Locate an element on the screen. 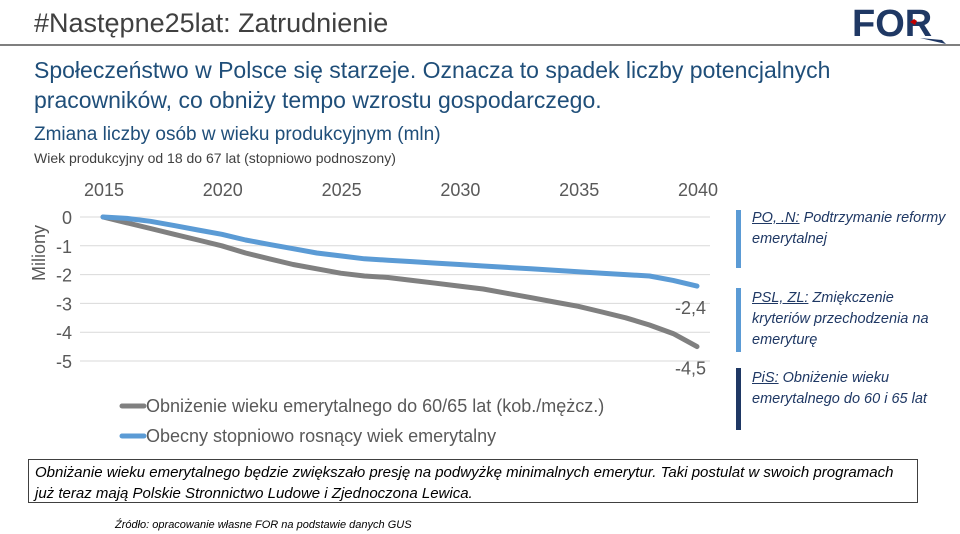 The width and height of the screenshot is (960, 534). y-tick-label: -1 is located at coordinates (64, 247).